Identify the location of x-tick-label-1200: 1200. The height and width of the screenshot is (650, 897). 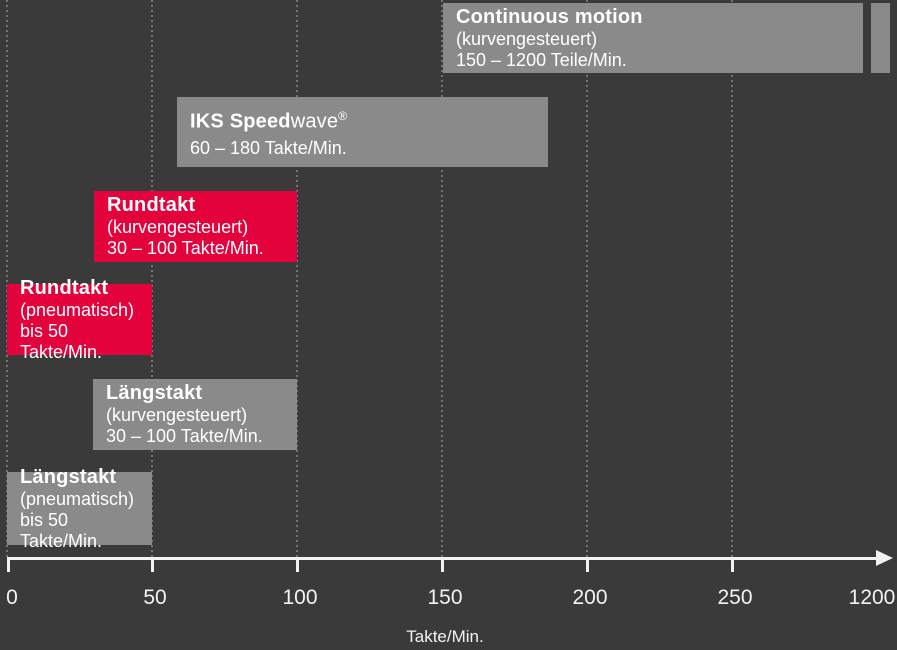
(872, 597).